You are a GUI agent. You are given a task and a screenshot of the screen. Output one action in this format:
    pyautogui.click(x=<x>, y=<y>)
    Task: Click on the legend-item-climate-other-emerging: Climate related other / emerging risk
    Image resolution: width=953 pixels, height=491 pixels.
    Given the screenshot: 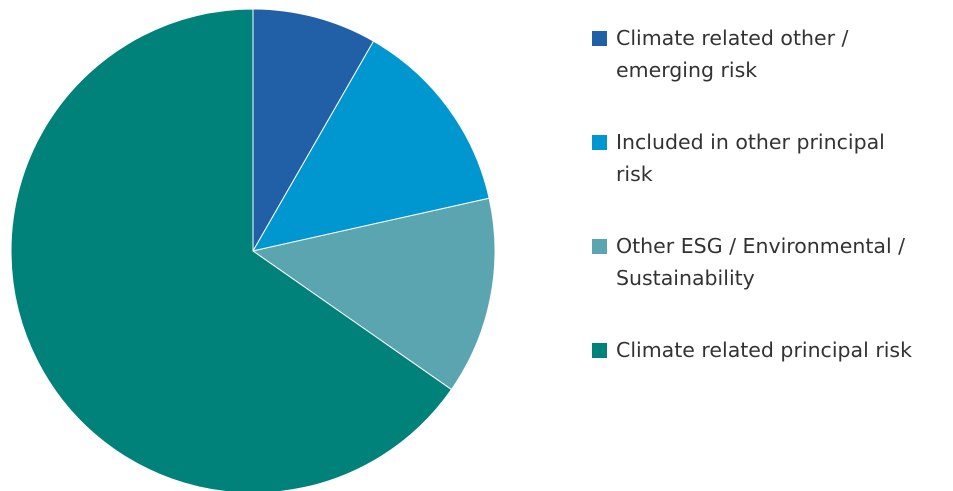 What is the action you would take?
    pyautogui.click(x=772, y=54)
    